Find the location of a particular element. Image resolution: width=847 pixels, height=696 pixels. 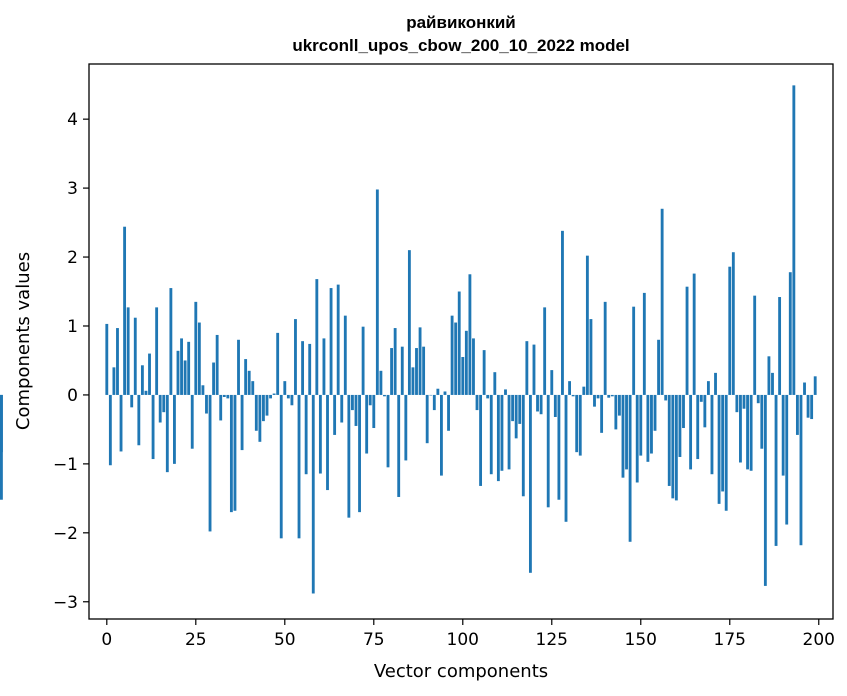

y-tick-label: 1 is located at coordinates (72, 327).